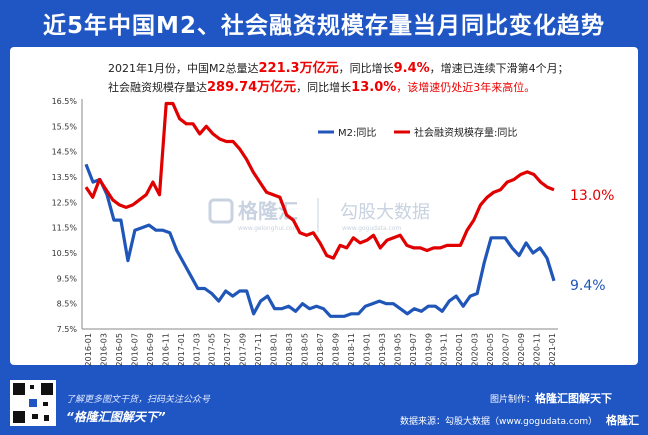  I want to click on x-tick-label: 2020-03, so click(475, 349).